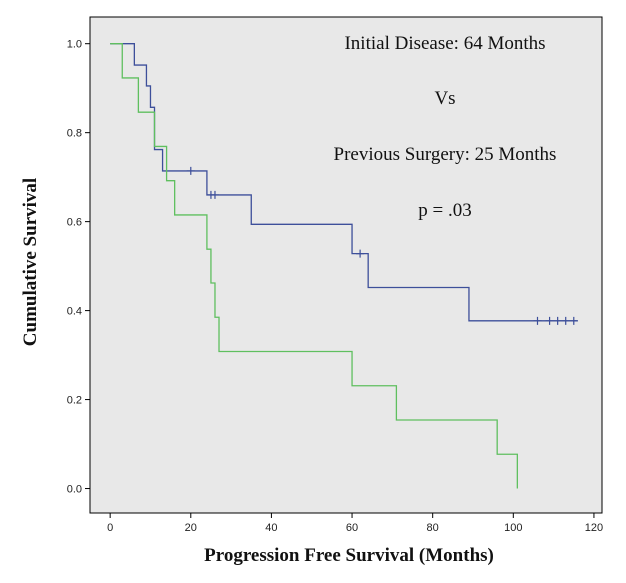 The height and width of the screenshot is (583, 626). I want to click on y-axis-title: Cumulative Survival, so click(30, 262).